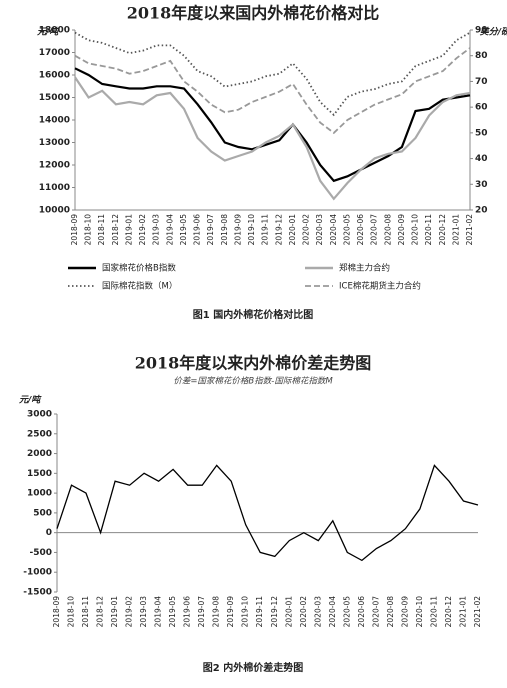  Describe the element at coordinates (49, 533) in the screenshot. I see `y-tick-label: 0` at that location.